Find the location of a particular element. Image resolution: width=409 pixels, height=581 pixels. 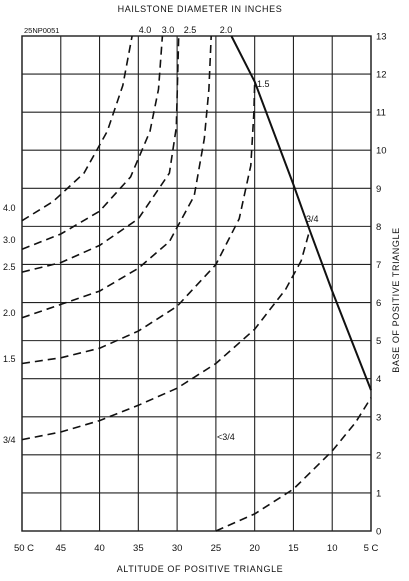

top-curve-label: 3.0 is located at coordinates (168, 30).